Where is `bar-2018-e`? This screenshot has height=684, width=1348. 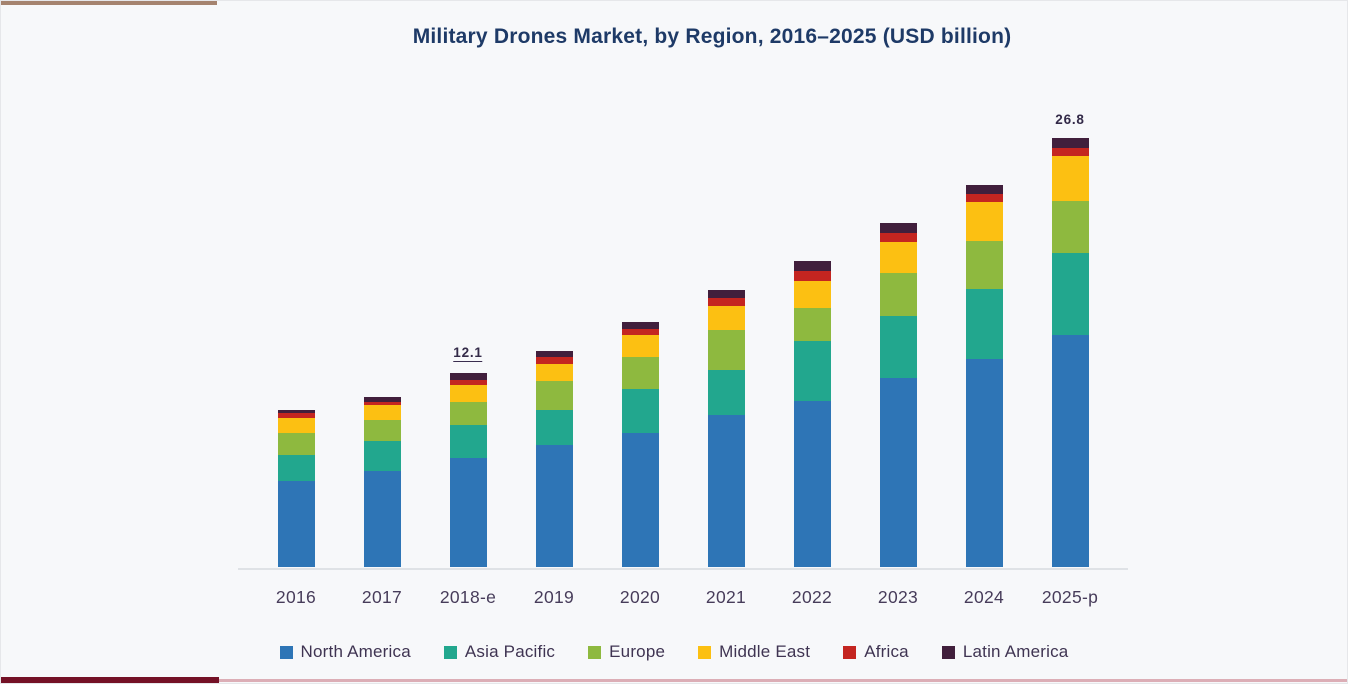 bar-2018-e is located at coordinates (468, 470).